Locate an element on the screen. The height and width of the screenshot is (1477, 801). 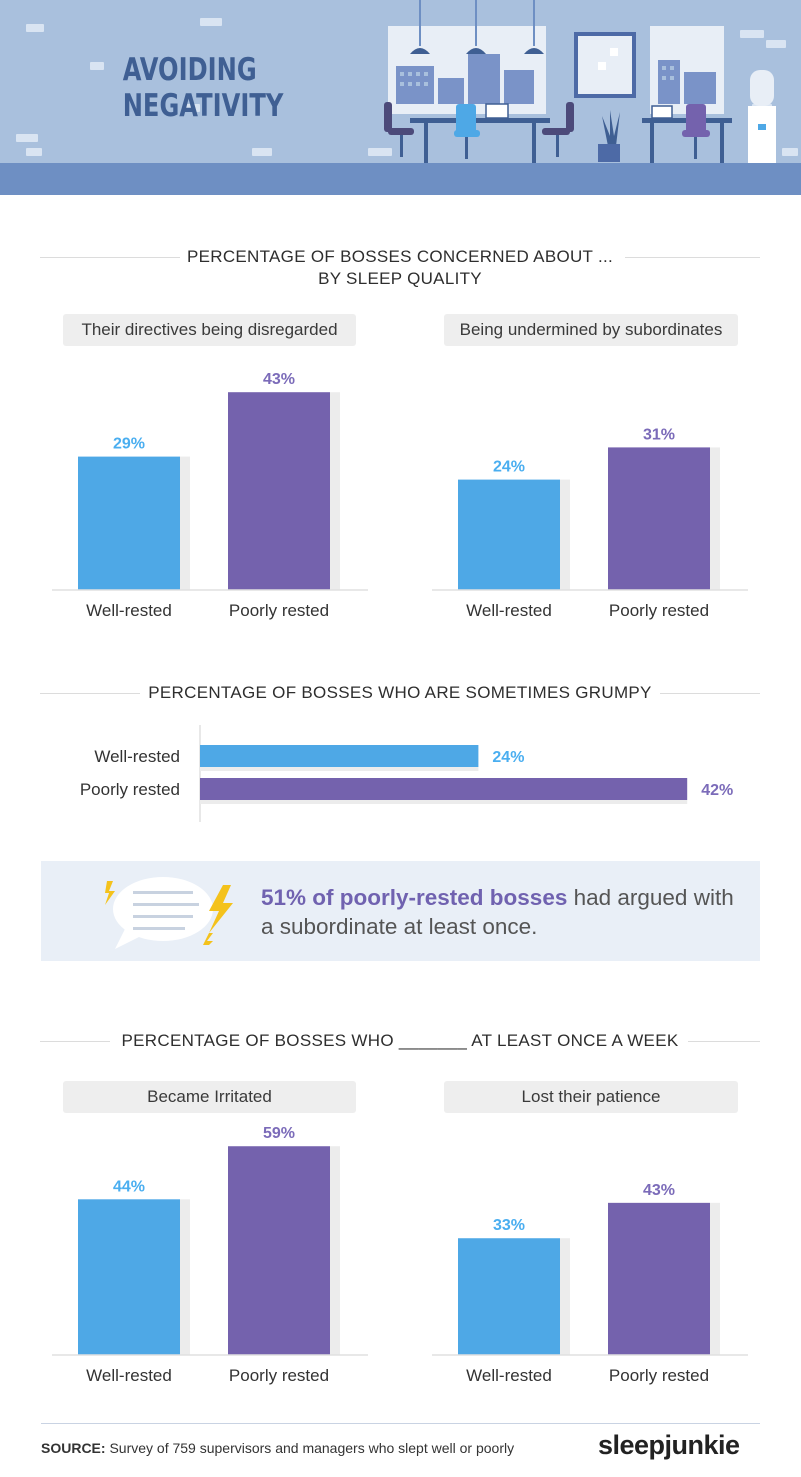
speech-bubble-lightning-icon is located at coordinates (169, 915).